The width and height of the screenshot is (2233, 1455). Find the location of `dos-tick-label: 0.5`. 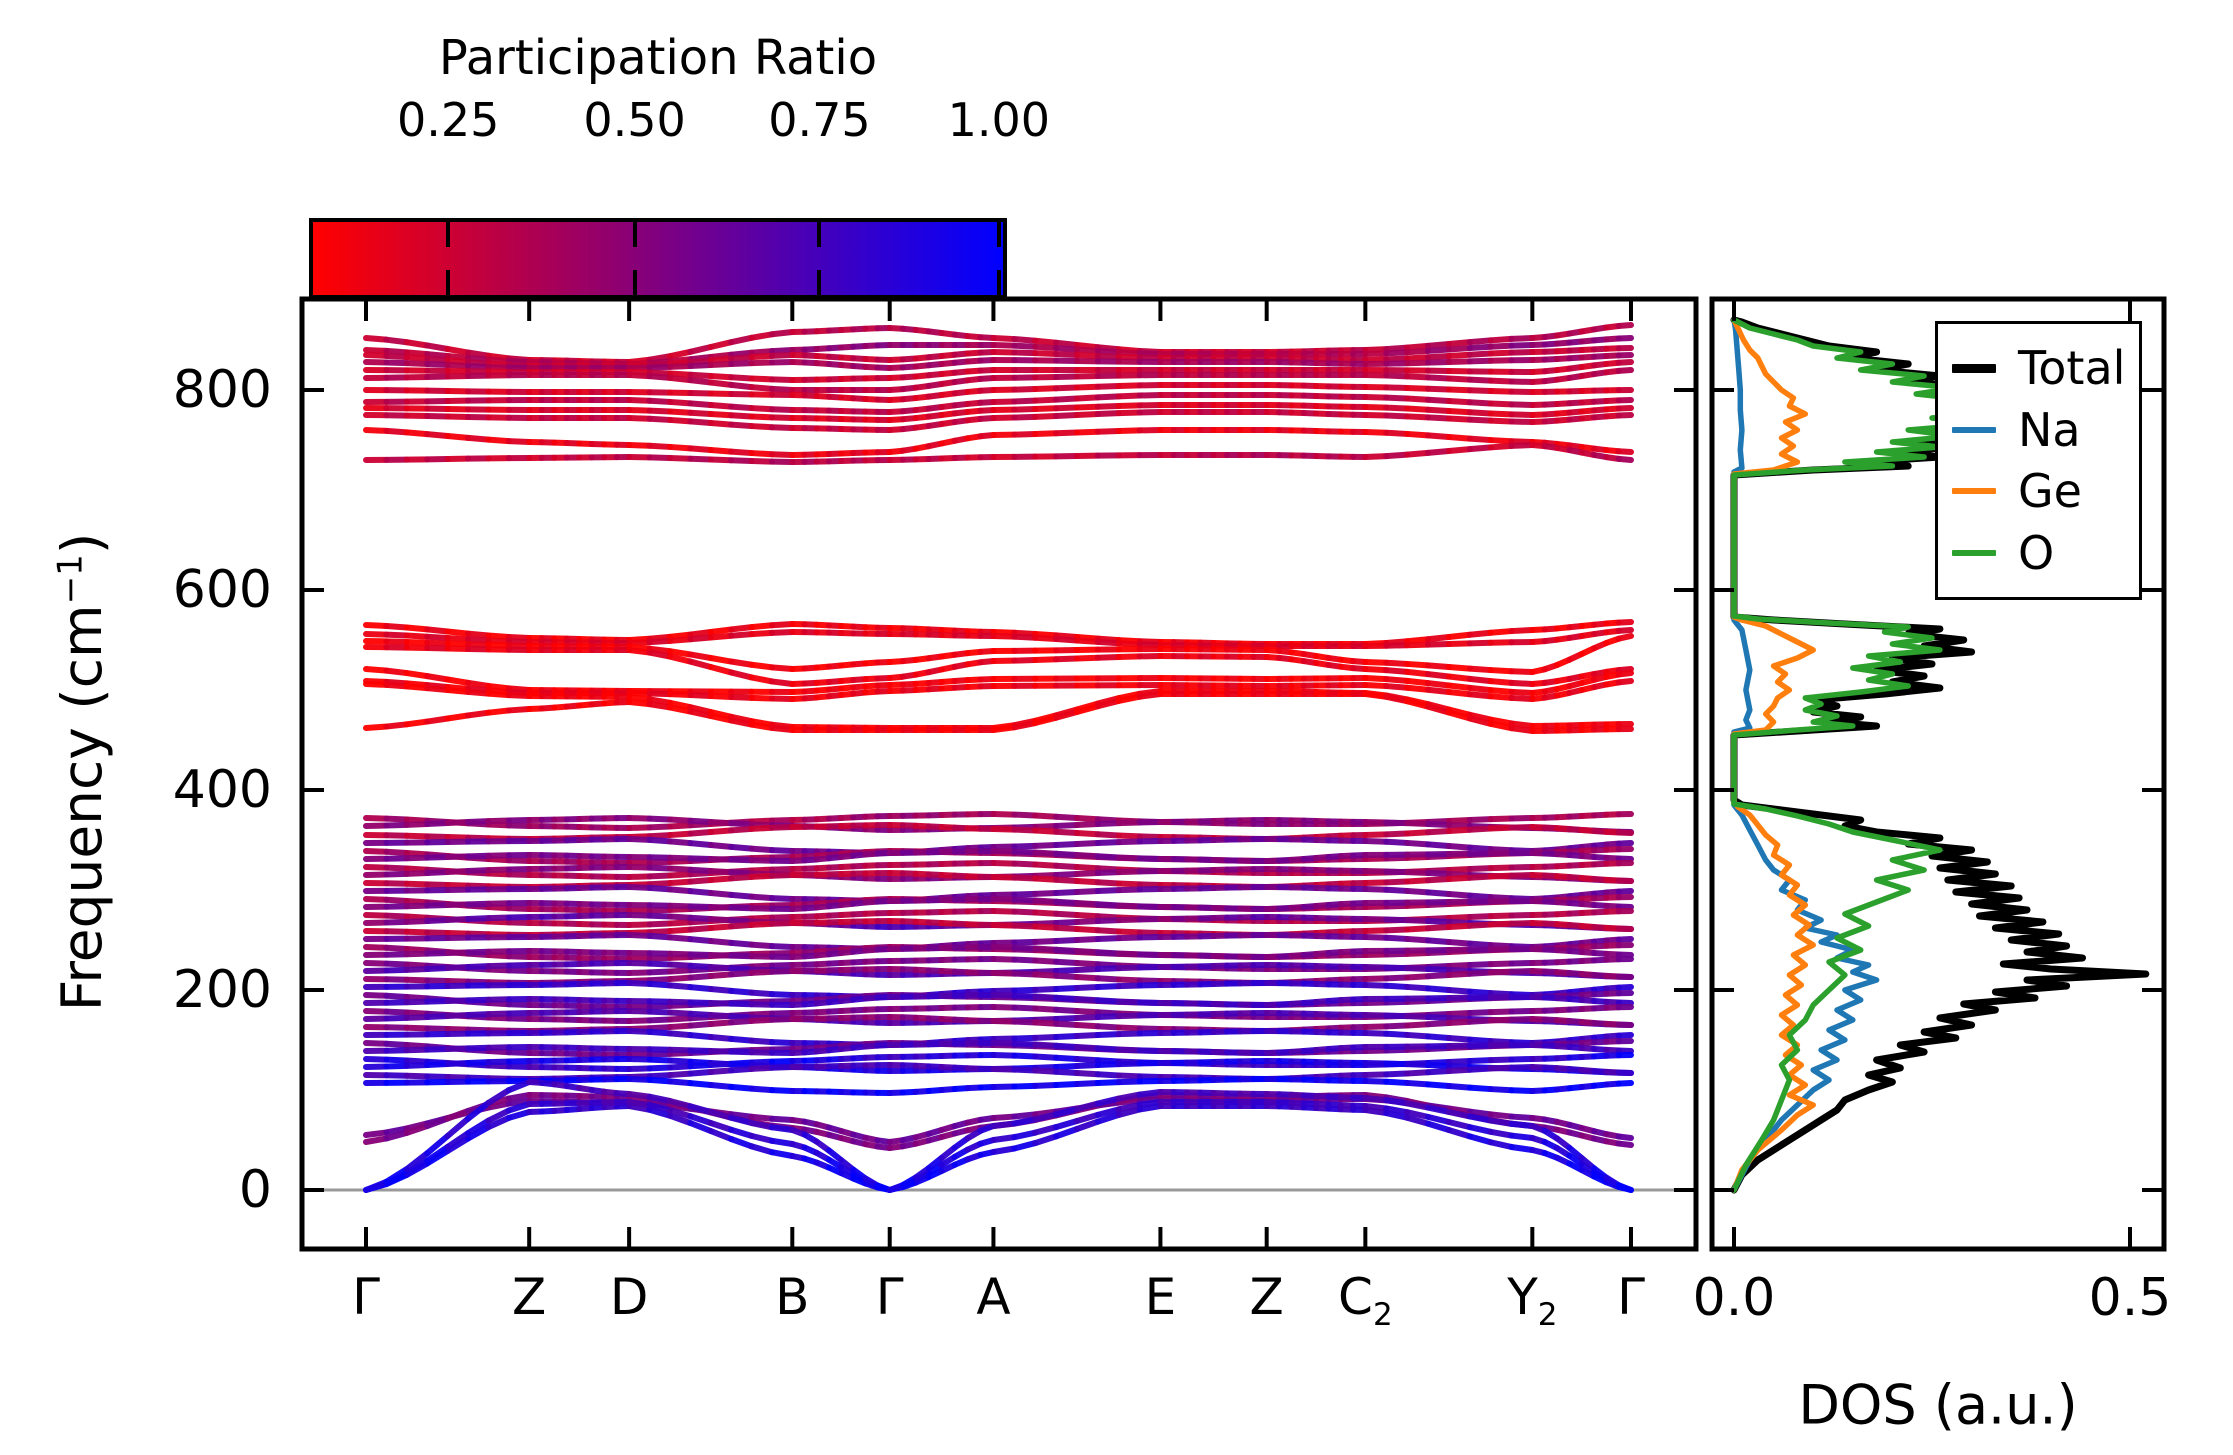

dos-tick-label: 0.5 is located at coordinates (2130, 1298).